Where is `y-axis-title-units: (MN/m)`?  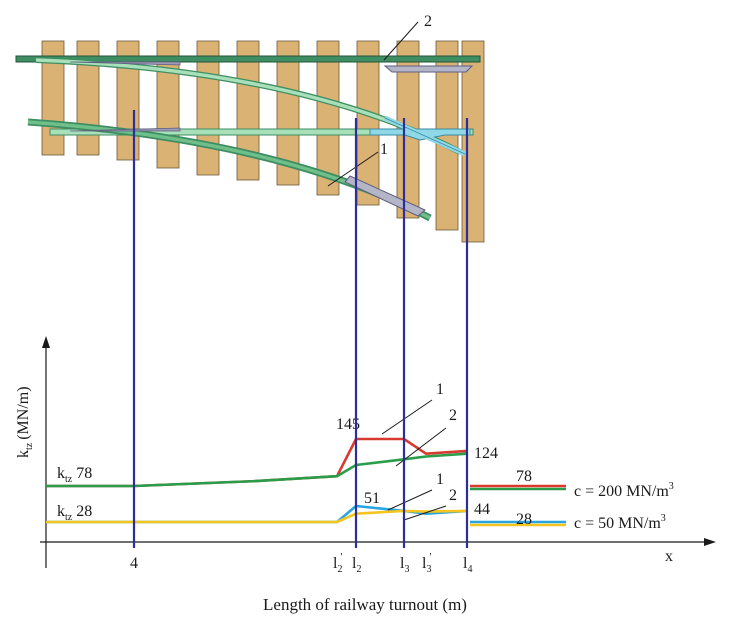 y-axis-title-units: (MN/m) is located at coordinates (23, 412).